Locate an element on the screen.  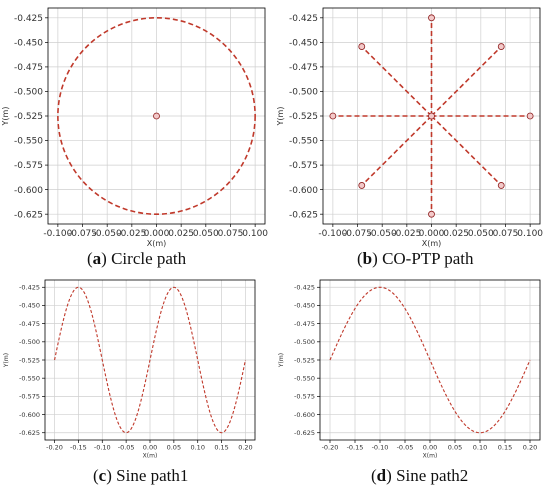
caption-c: (c) Sine path1 is located at coordinates (141, 475).